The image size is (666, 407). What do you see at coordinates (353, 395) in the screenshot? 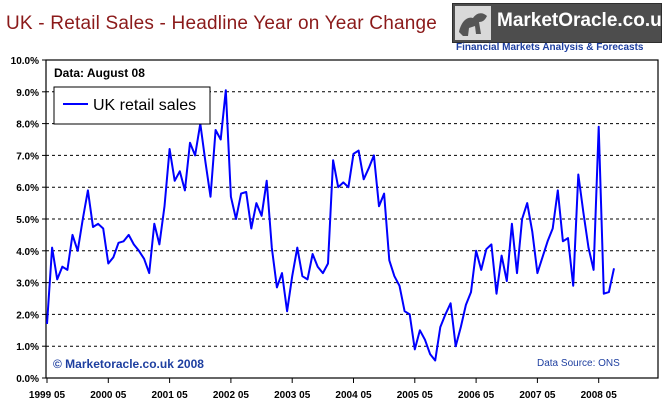
I see `x-tick-label: 2004 05` at bounding box center [353, 395].